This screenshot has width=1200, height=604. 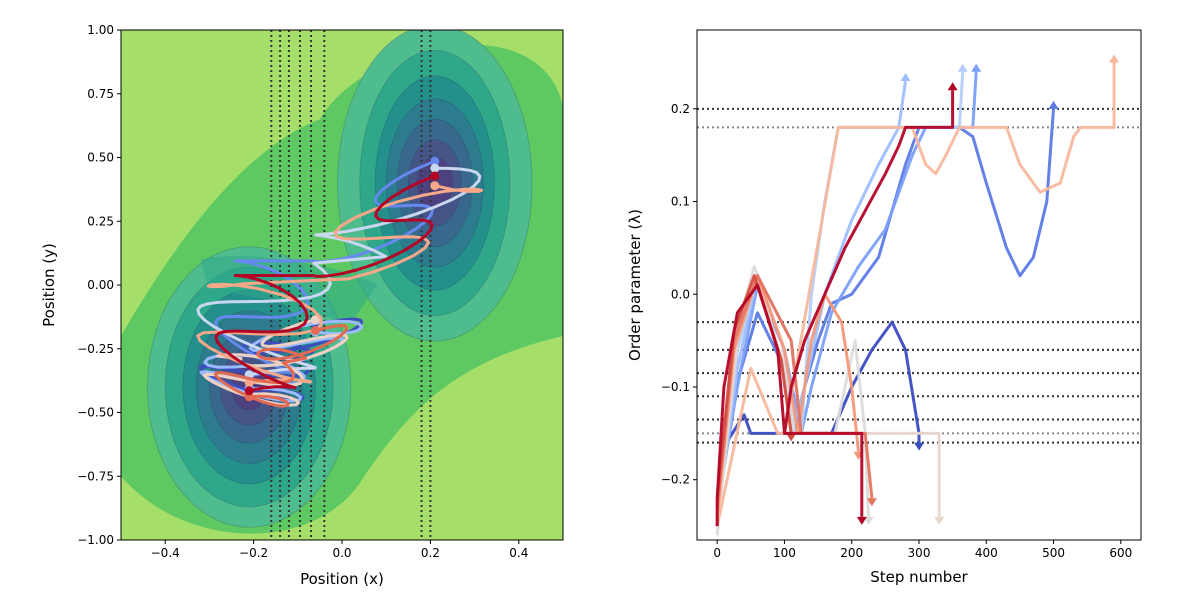 I want to click on y-tick-label: 1.00, so click(x=100, y=30).